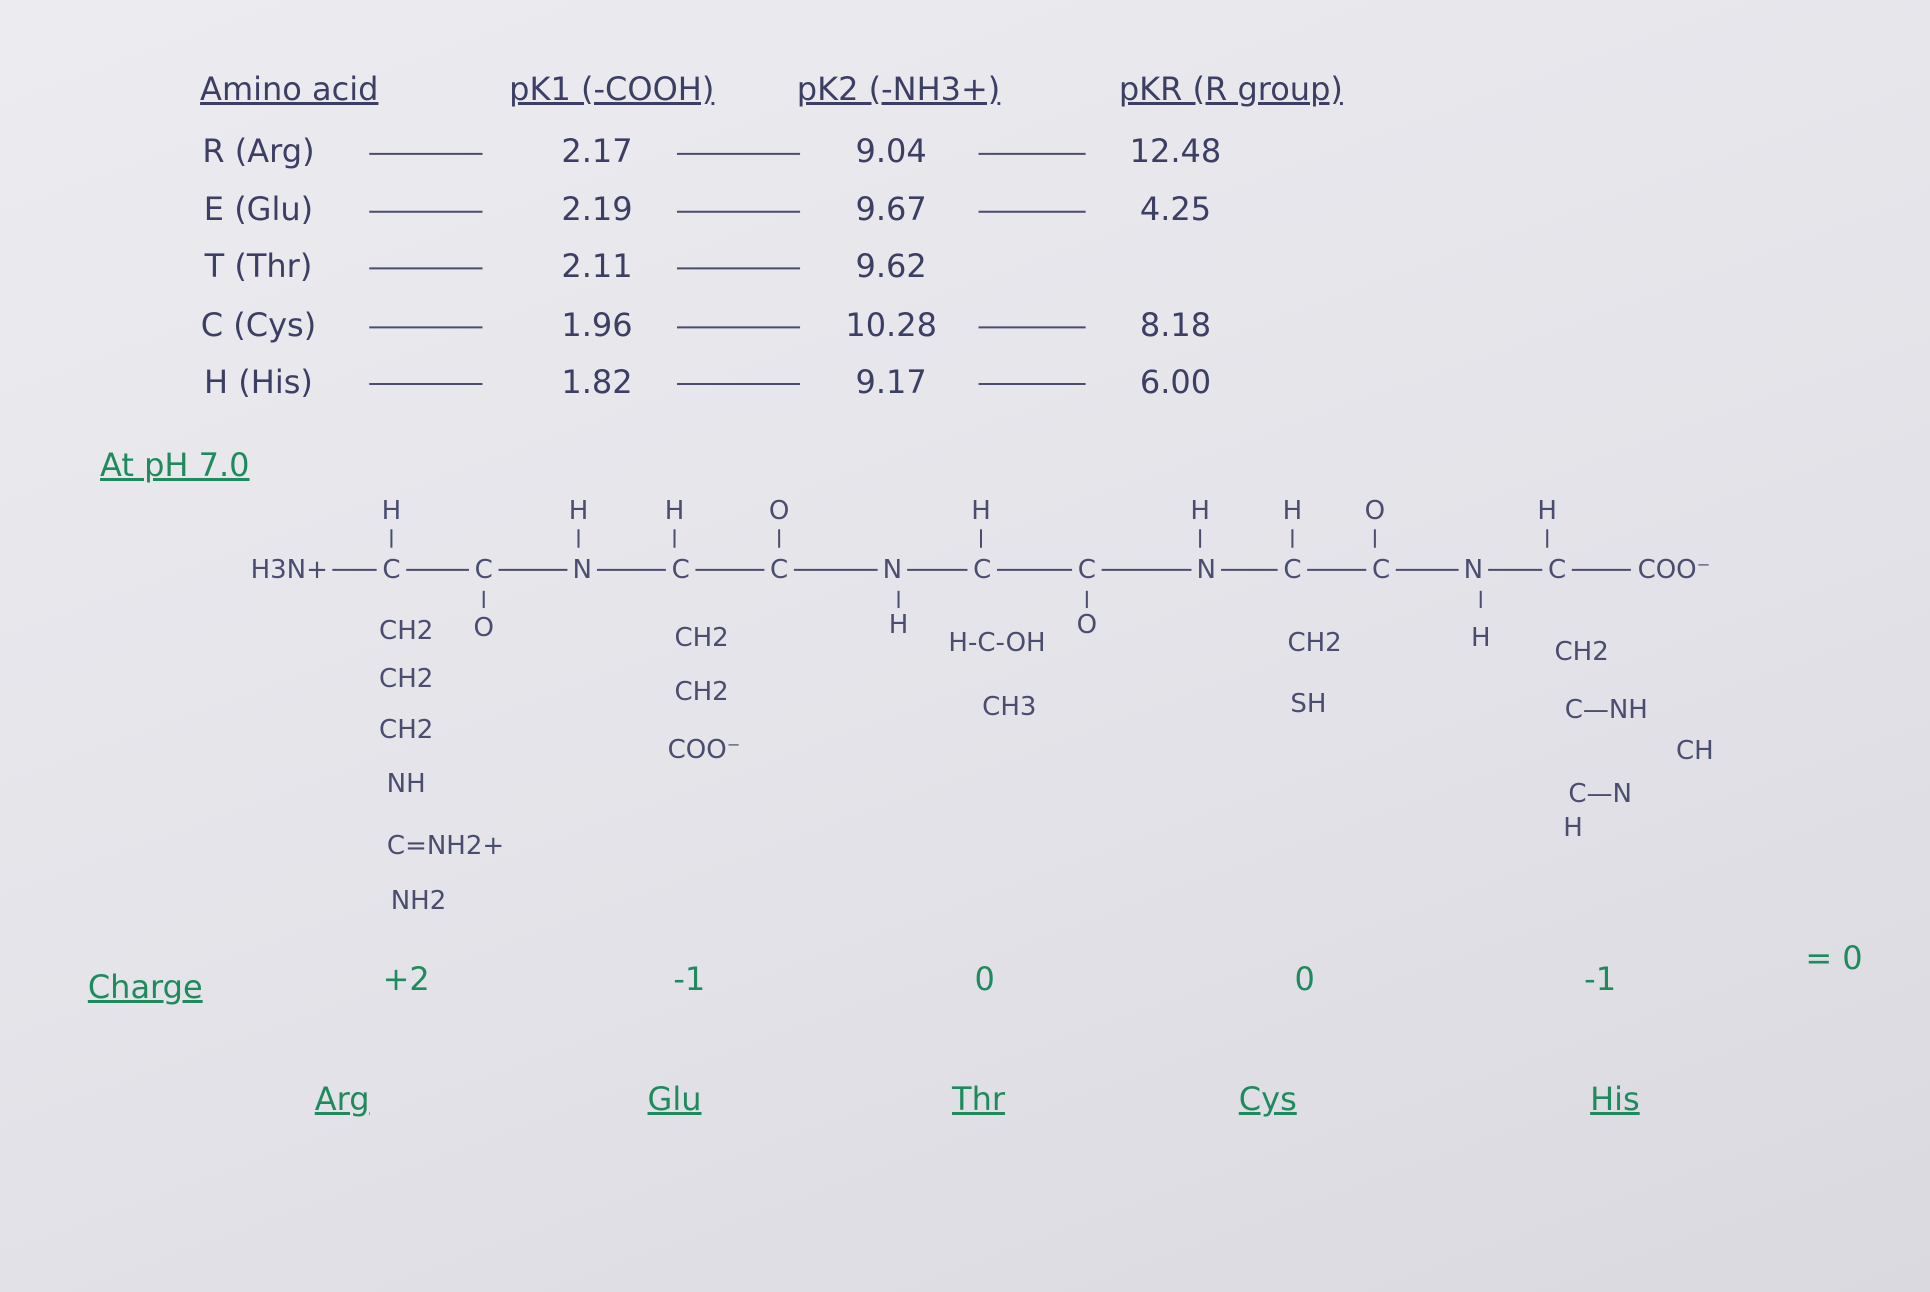 The height and width of the screenshot is (1292, 1930). Describe the element at coordinates (597, 324) in the screenshot. I see `table-cell: 1.96` at that location.